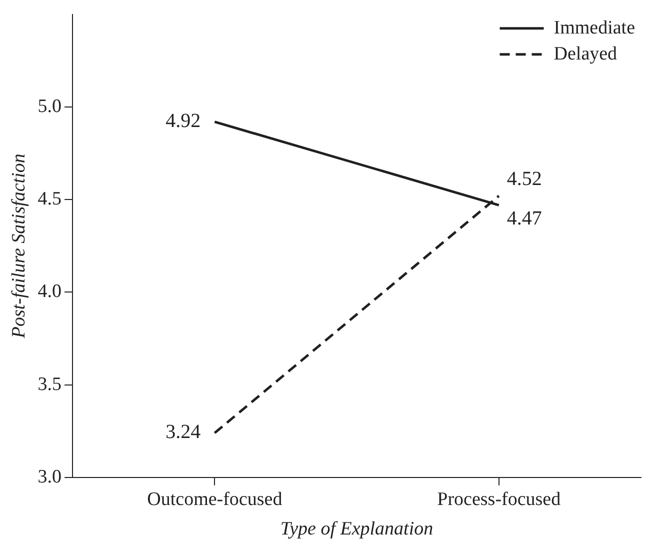 Image resolution: width=653 pixels, height=549 pixels. Describe the element at coordinates (50, 106) in the screenshot. I see `y-tick-label: 5.0` at that location.